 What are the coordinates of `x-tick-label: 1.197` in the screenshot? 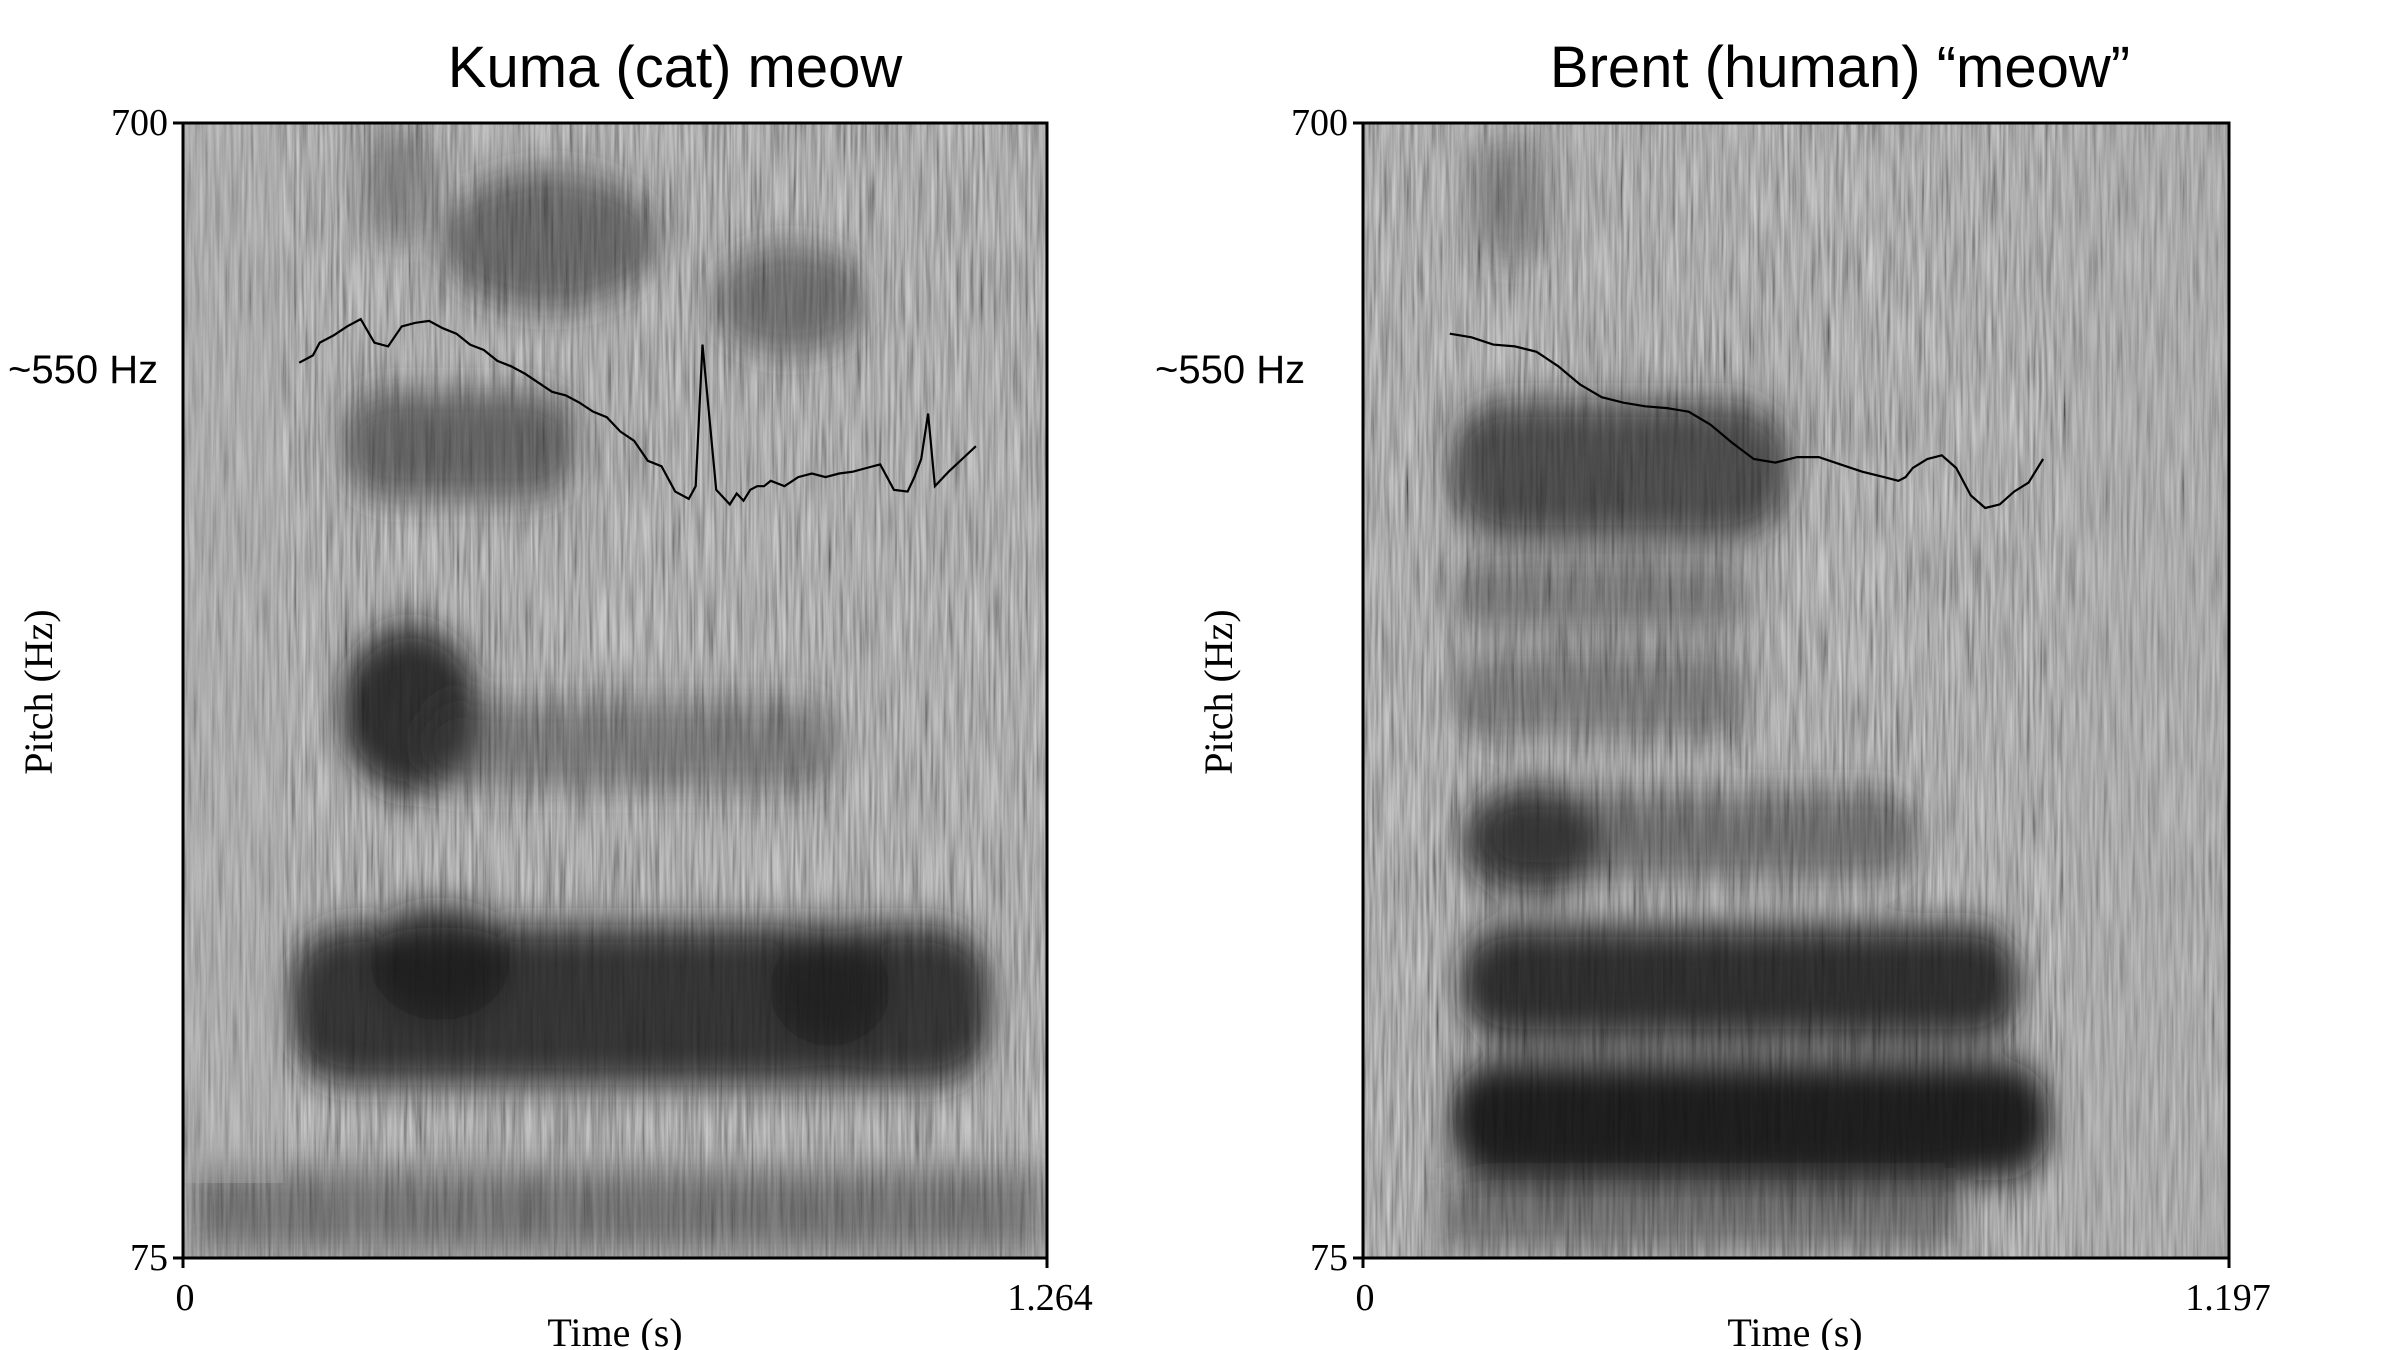 It's located at (2228, 1298).